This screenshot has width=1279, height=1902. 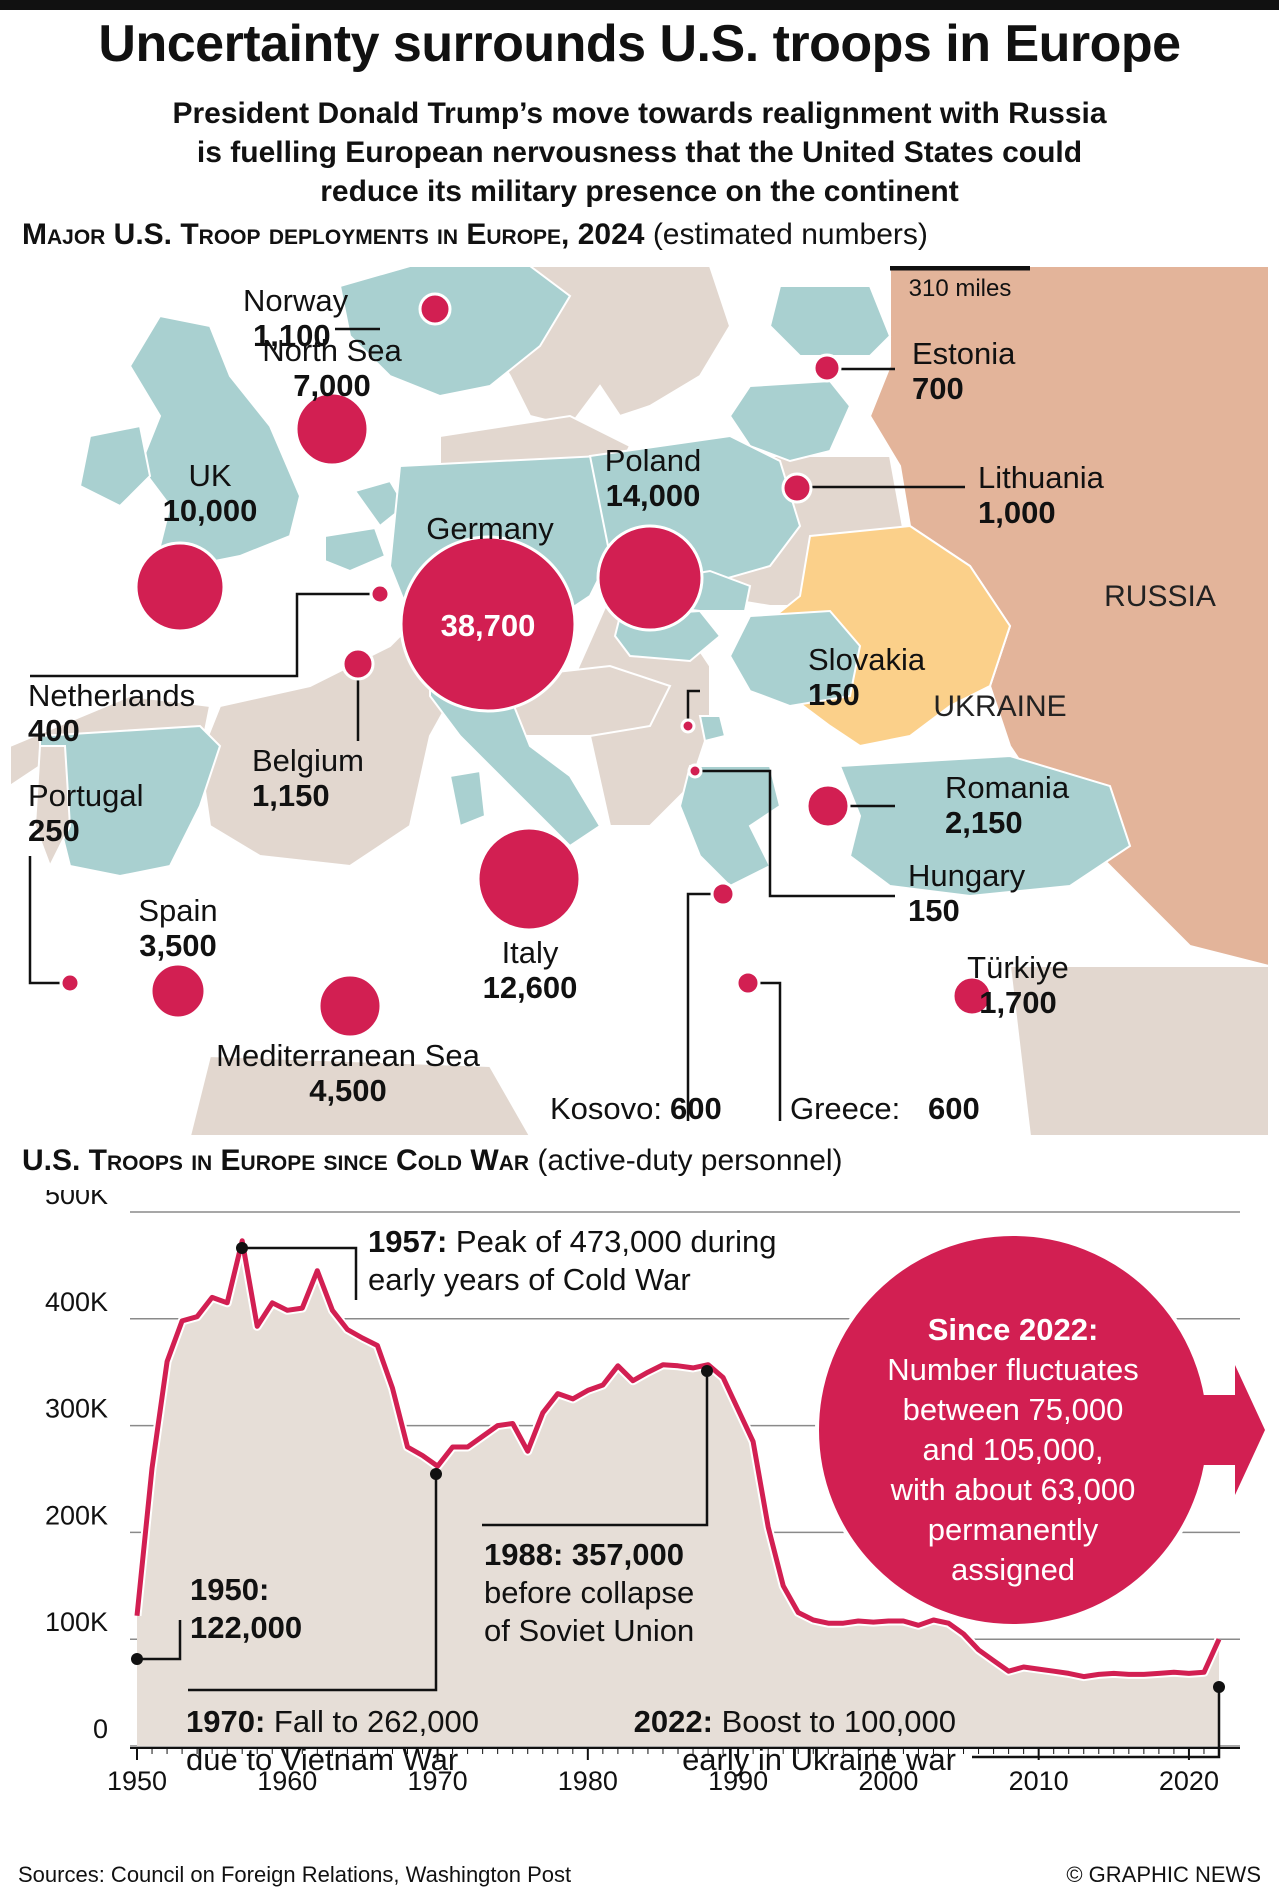 I want to click on ann-1970-year: 1970:, so click(x=225, y=1721).